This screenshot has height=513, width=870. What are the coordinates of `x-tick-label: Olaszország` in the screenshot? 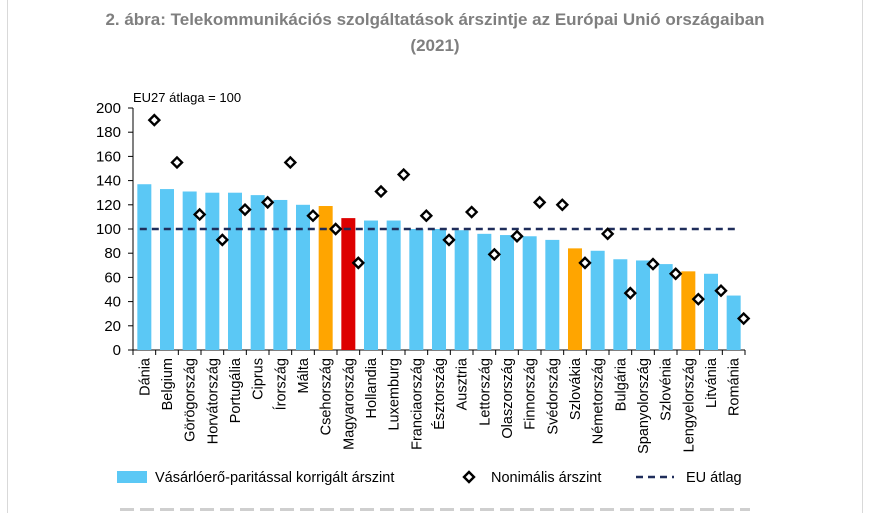 It's located at (508, 398).